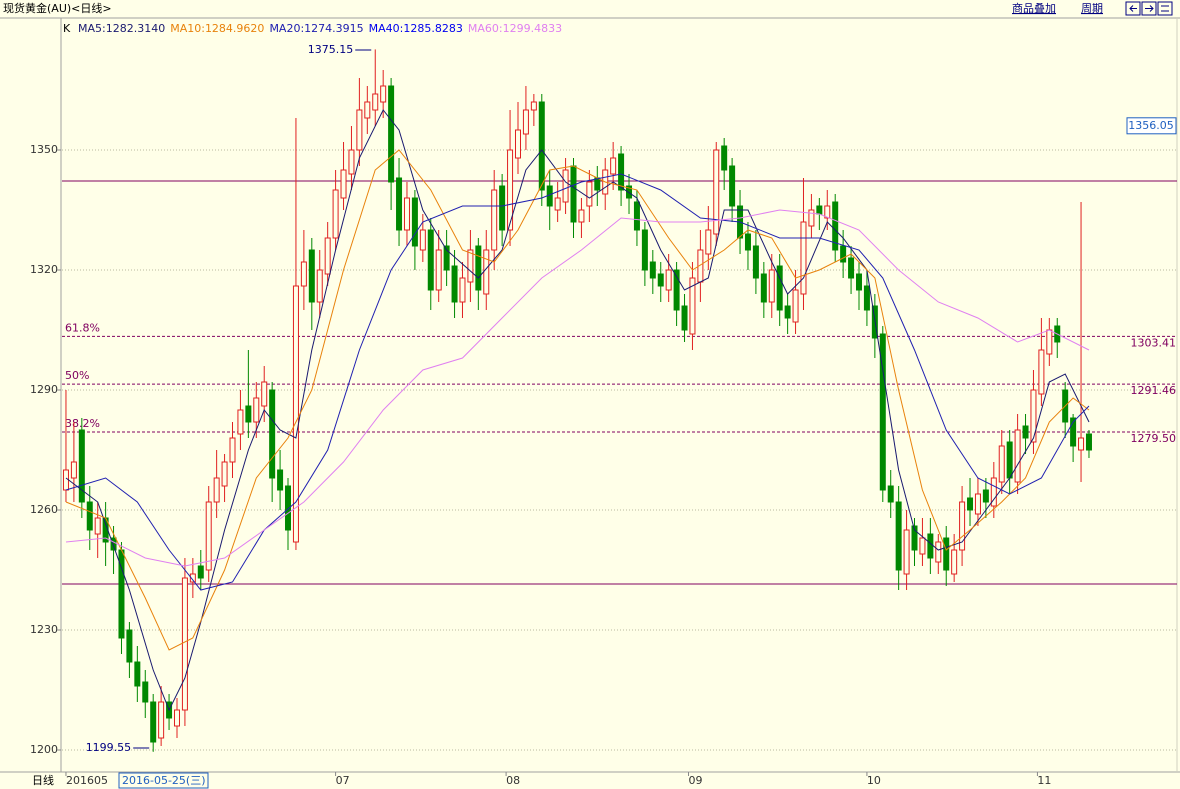  I want to click on fib-pct: 61.8%, so click(82, 327).